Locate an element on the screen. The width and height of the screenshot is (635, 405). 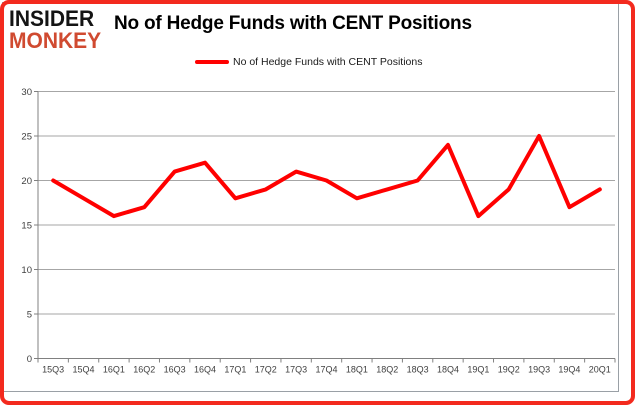
x-tick-label: 15Q4 is located at coordinates (84, 370).